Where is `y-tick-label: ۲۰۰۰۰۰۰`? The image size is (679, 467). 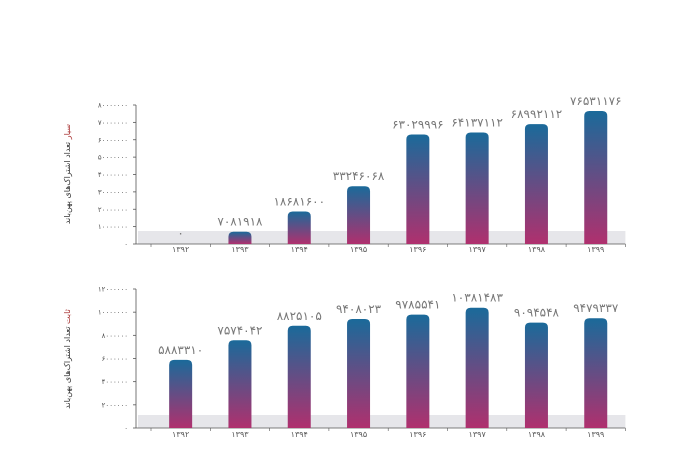 y-tick-label: ۲۰۰۰۰۰۰ is located at coordinates (115, 405).